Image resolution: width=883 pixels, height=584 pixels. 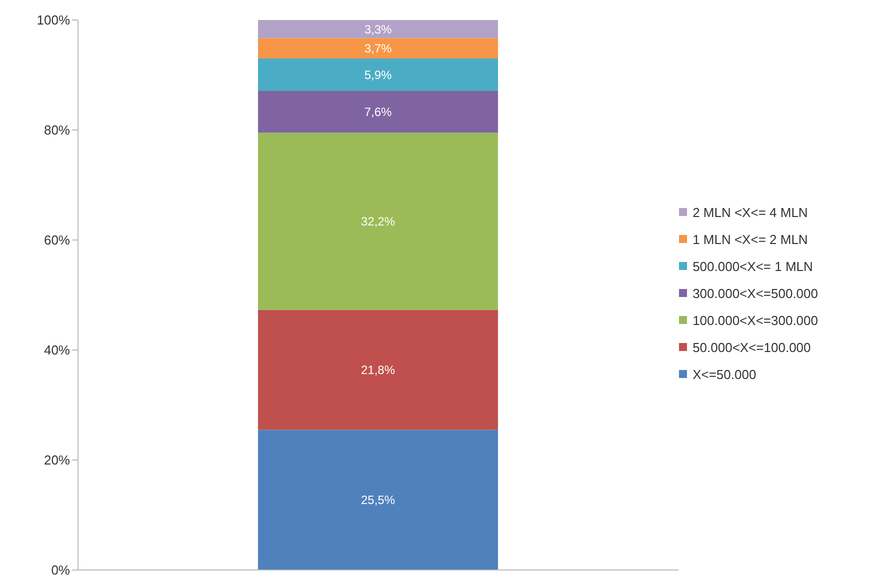 What do you see at coordinates (57, 350) in the screenshot?
I see `y-tick-label: 40%` at bounding box center [57, 350].